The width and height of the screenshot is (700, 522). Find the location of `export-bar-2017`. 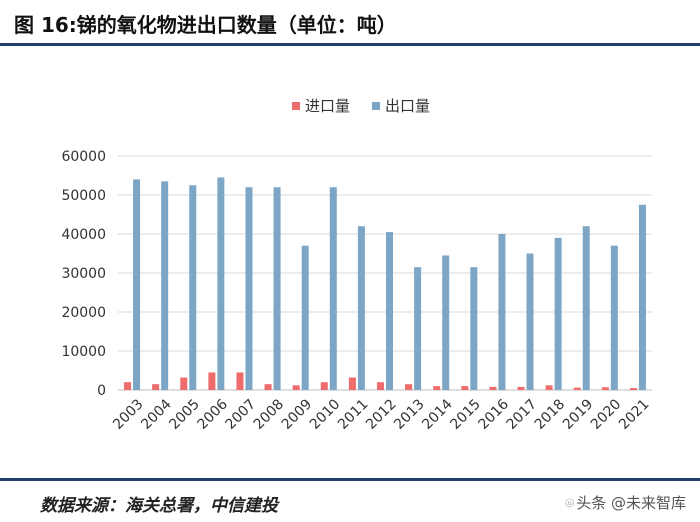

export-bar-2017 is located at coordinates (530, 321).